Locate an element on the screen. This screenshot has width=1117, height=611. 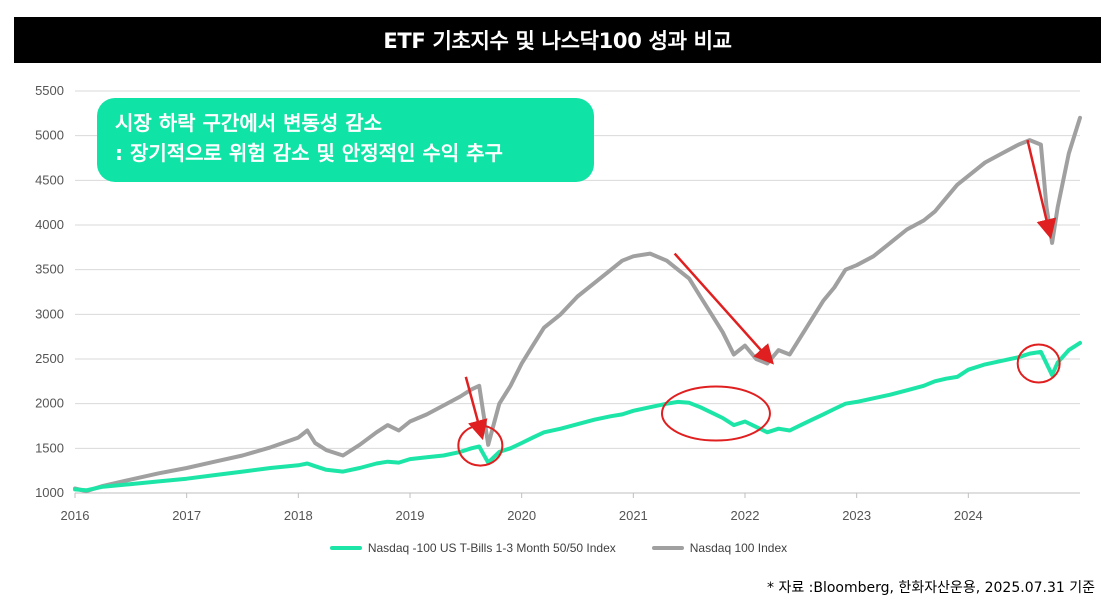
x-tick-label: 2020 is located at coordinates (521, 515).